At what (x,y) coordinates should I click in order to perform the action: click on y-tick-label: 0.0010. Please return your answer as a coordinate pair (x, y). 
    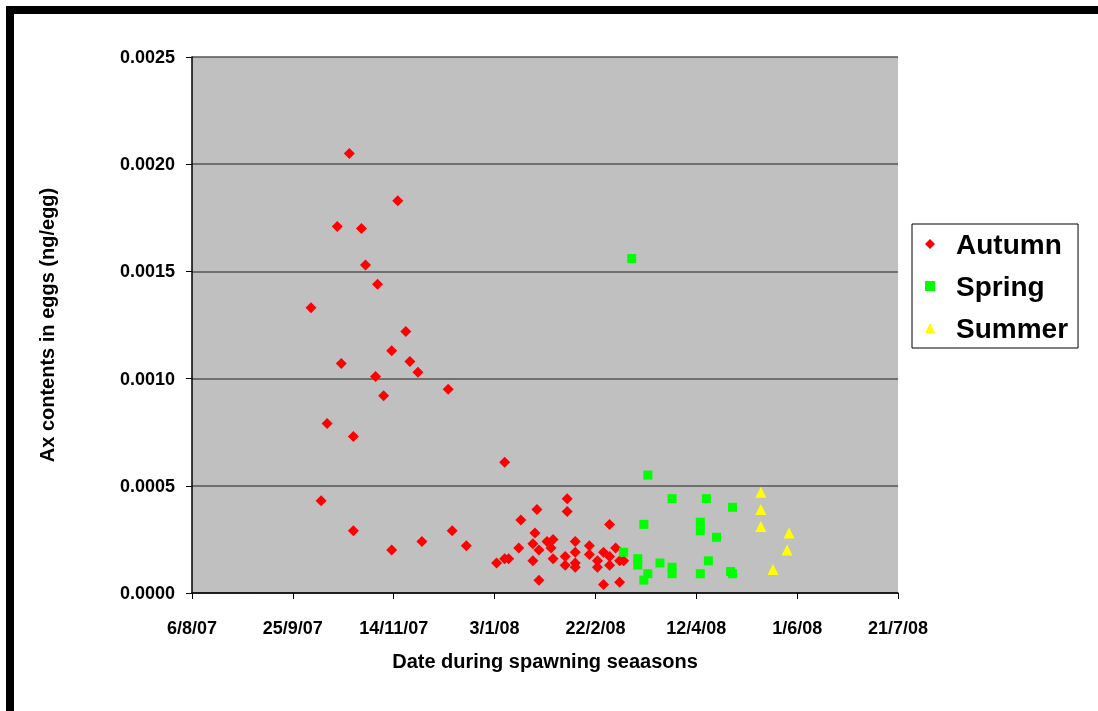
    Looking at the image, I should click on (147, 378).